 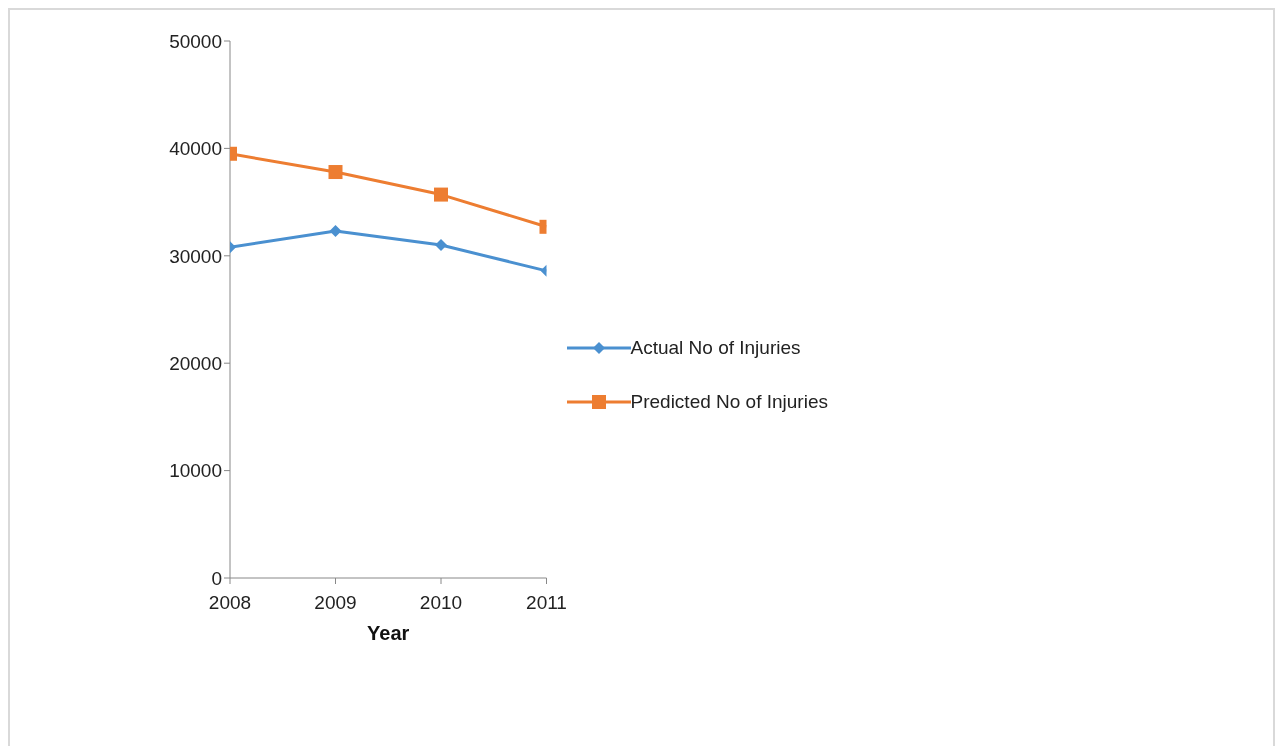 I want to click on y-tick-label: 40000, so click(x=195, y=149).